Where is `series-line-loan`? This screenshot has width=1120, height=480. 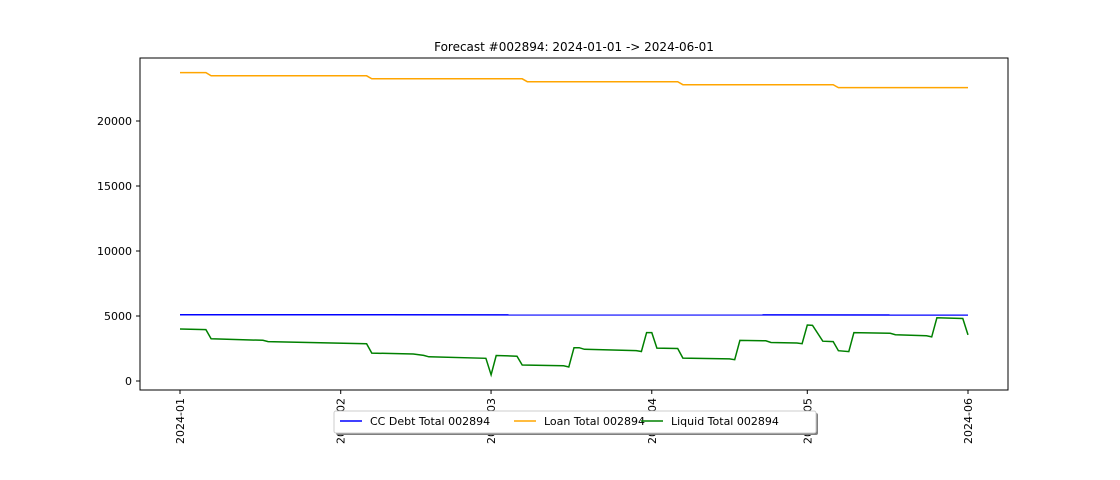
series-line-loan is located at coordinates (574, 80).